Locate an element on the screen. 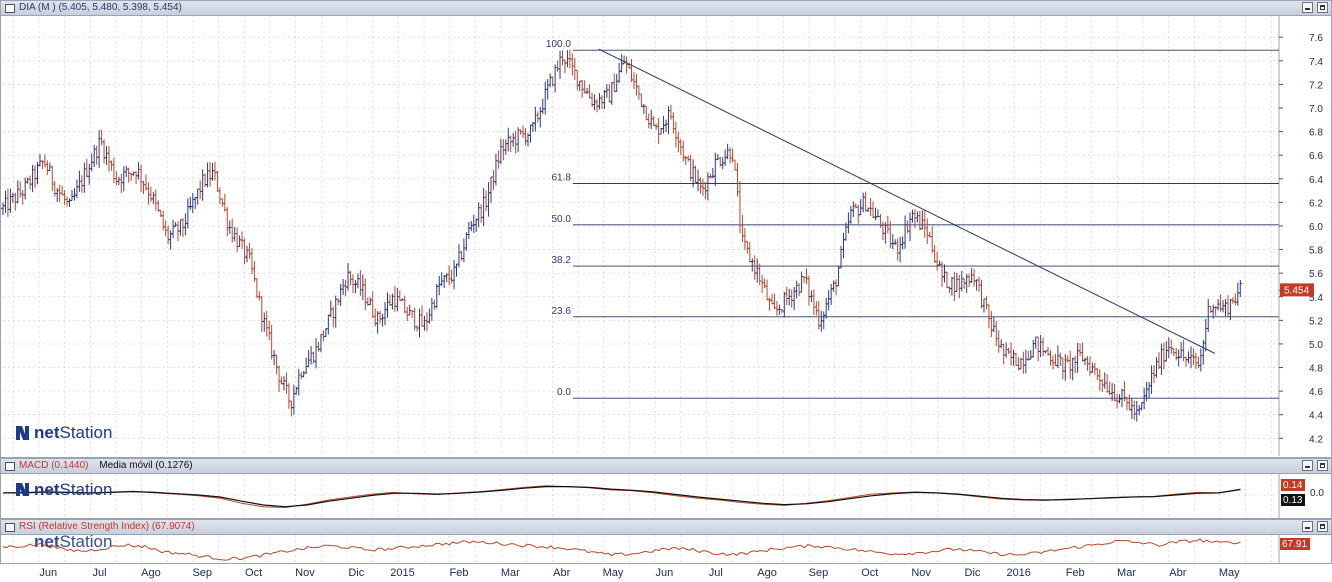  macd-chart: 0.14 0.13 0.0 netStation is located at coordinates (666, 496).